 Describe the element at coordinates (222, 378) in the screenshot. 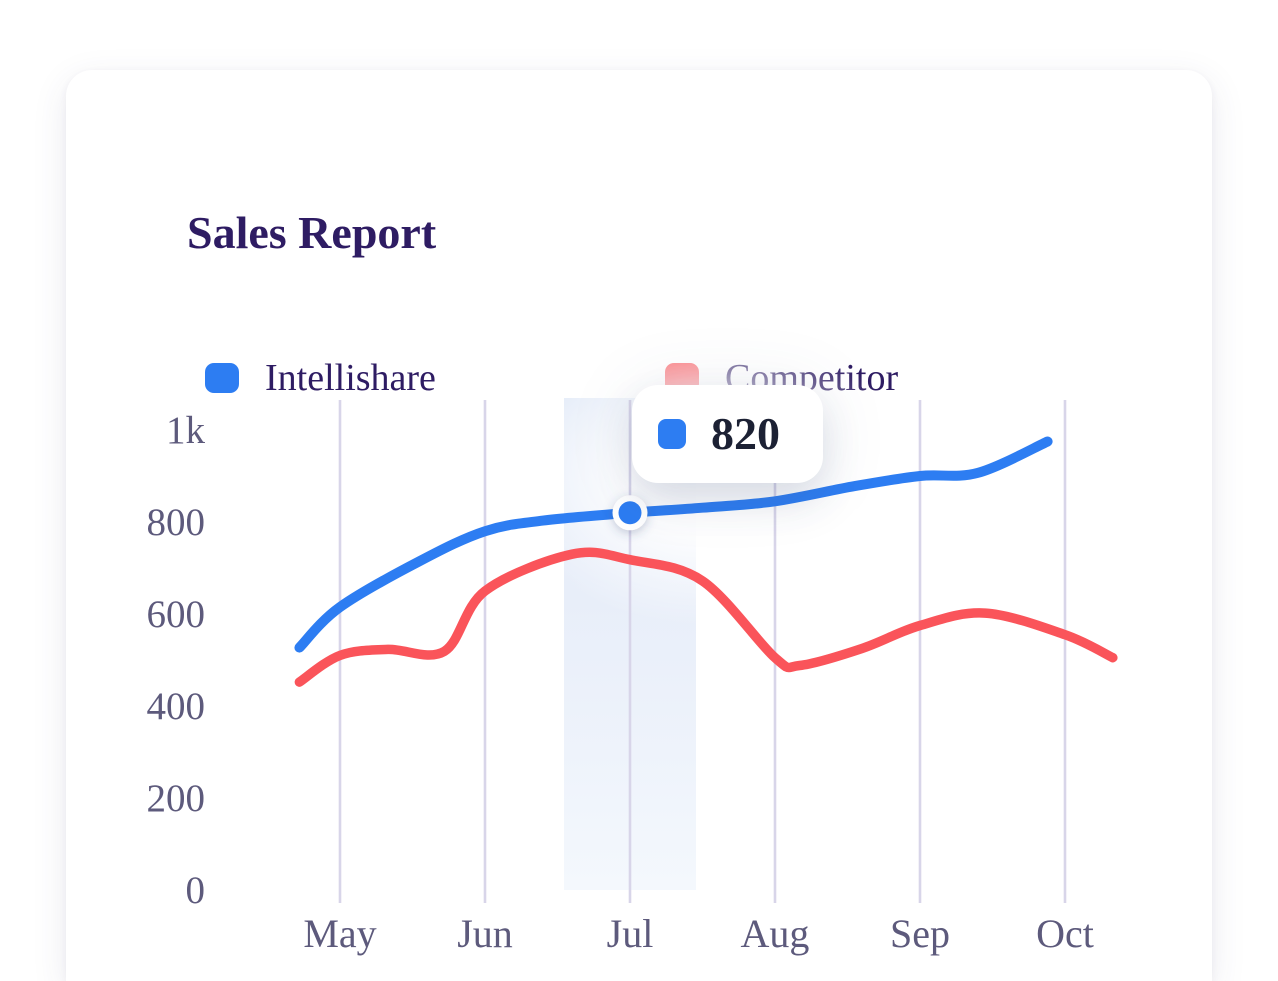

I see `intellishare-swatch-icon` at that location.